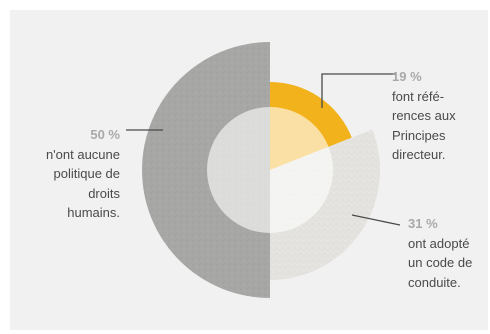 This screenshot has height=334, width=490. Describe the element at coordinates (270, 170) in the screenshot. I see `center-overlay` at that location.